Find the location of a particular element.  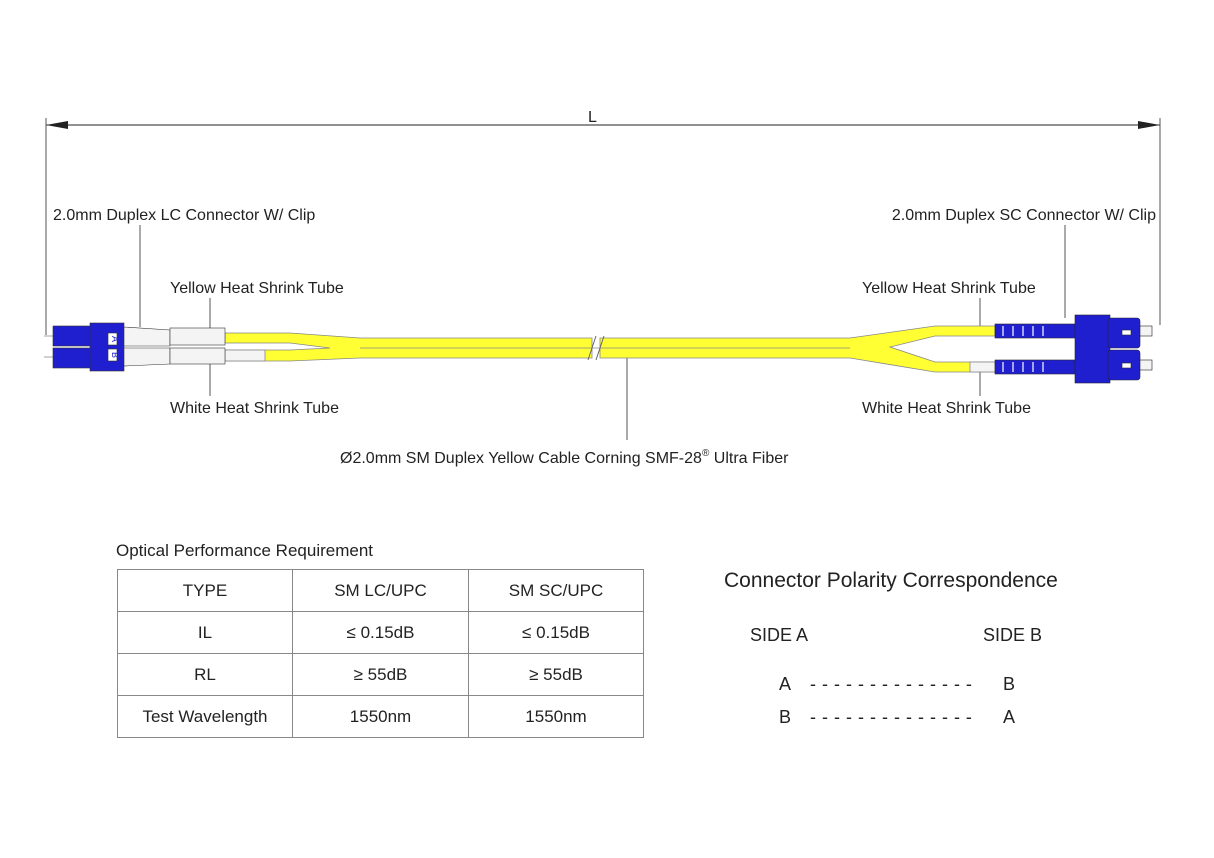

left-connector-label: 2.0mm Duplex LC Connector W/ Clip is located at coordinates (184, 215).